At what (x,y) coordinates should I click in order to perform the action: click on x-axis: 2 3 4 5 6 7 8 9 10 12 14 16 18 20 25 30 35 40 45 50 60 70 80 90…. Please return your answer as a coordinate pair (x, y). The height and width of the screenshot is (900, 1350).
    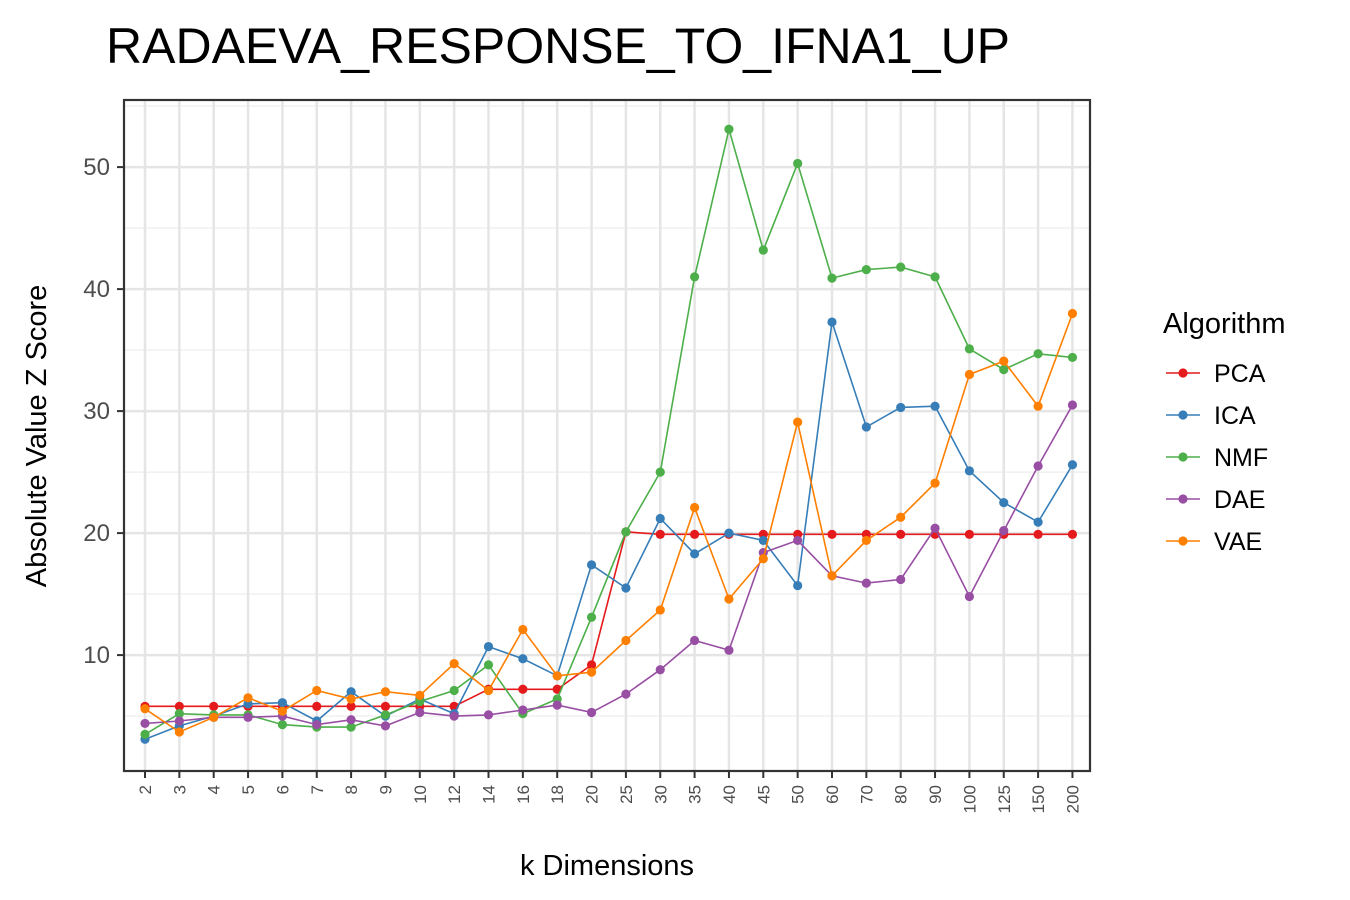
    Looking at the image, I should click on (609, 792).